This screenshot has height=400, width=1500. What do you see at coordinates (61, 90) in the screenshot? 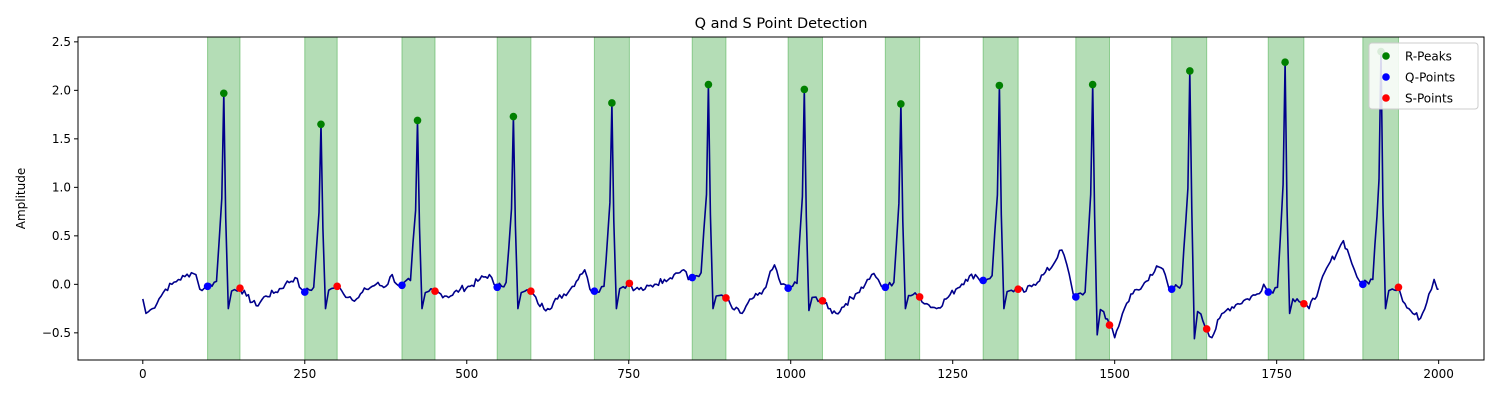
I see `y-tick-label: 2.0` at bounding box center [61, 90].